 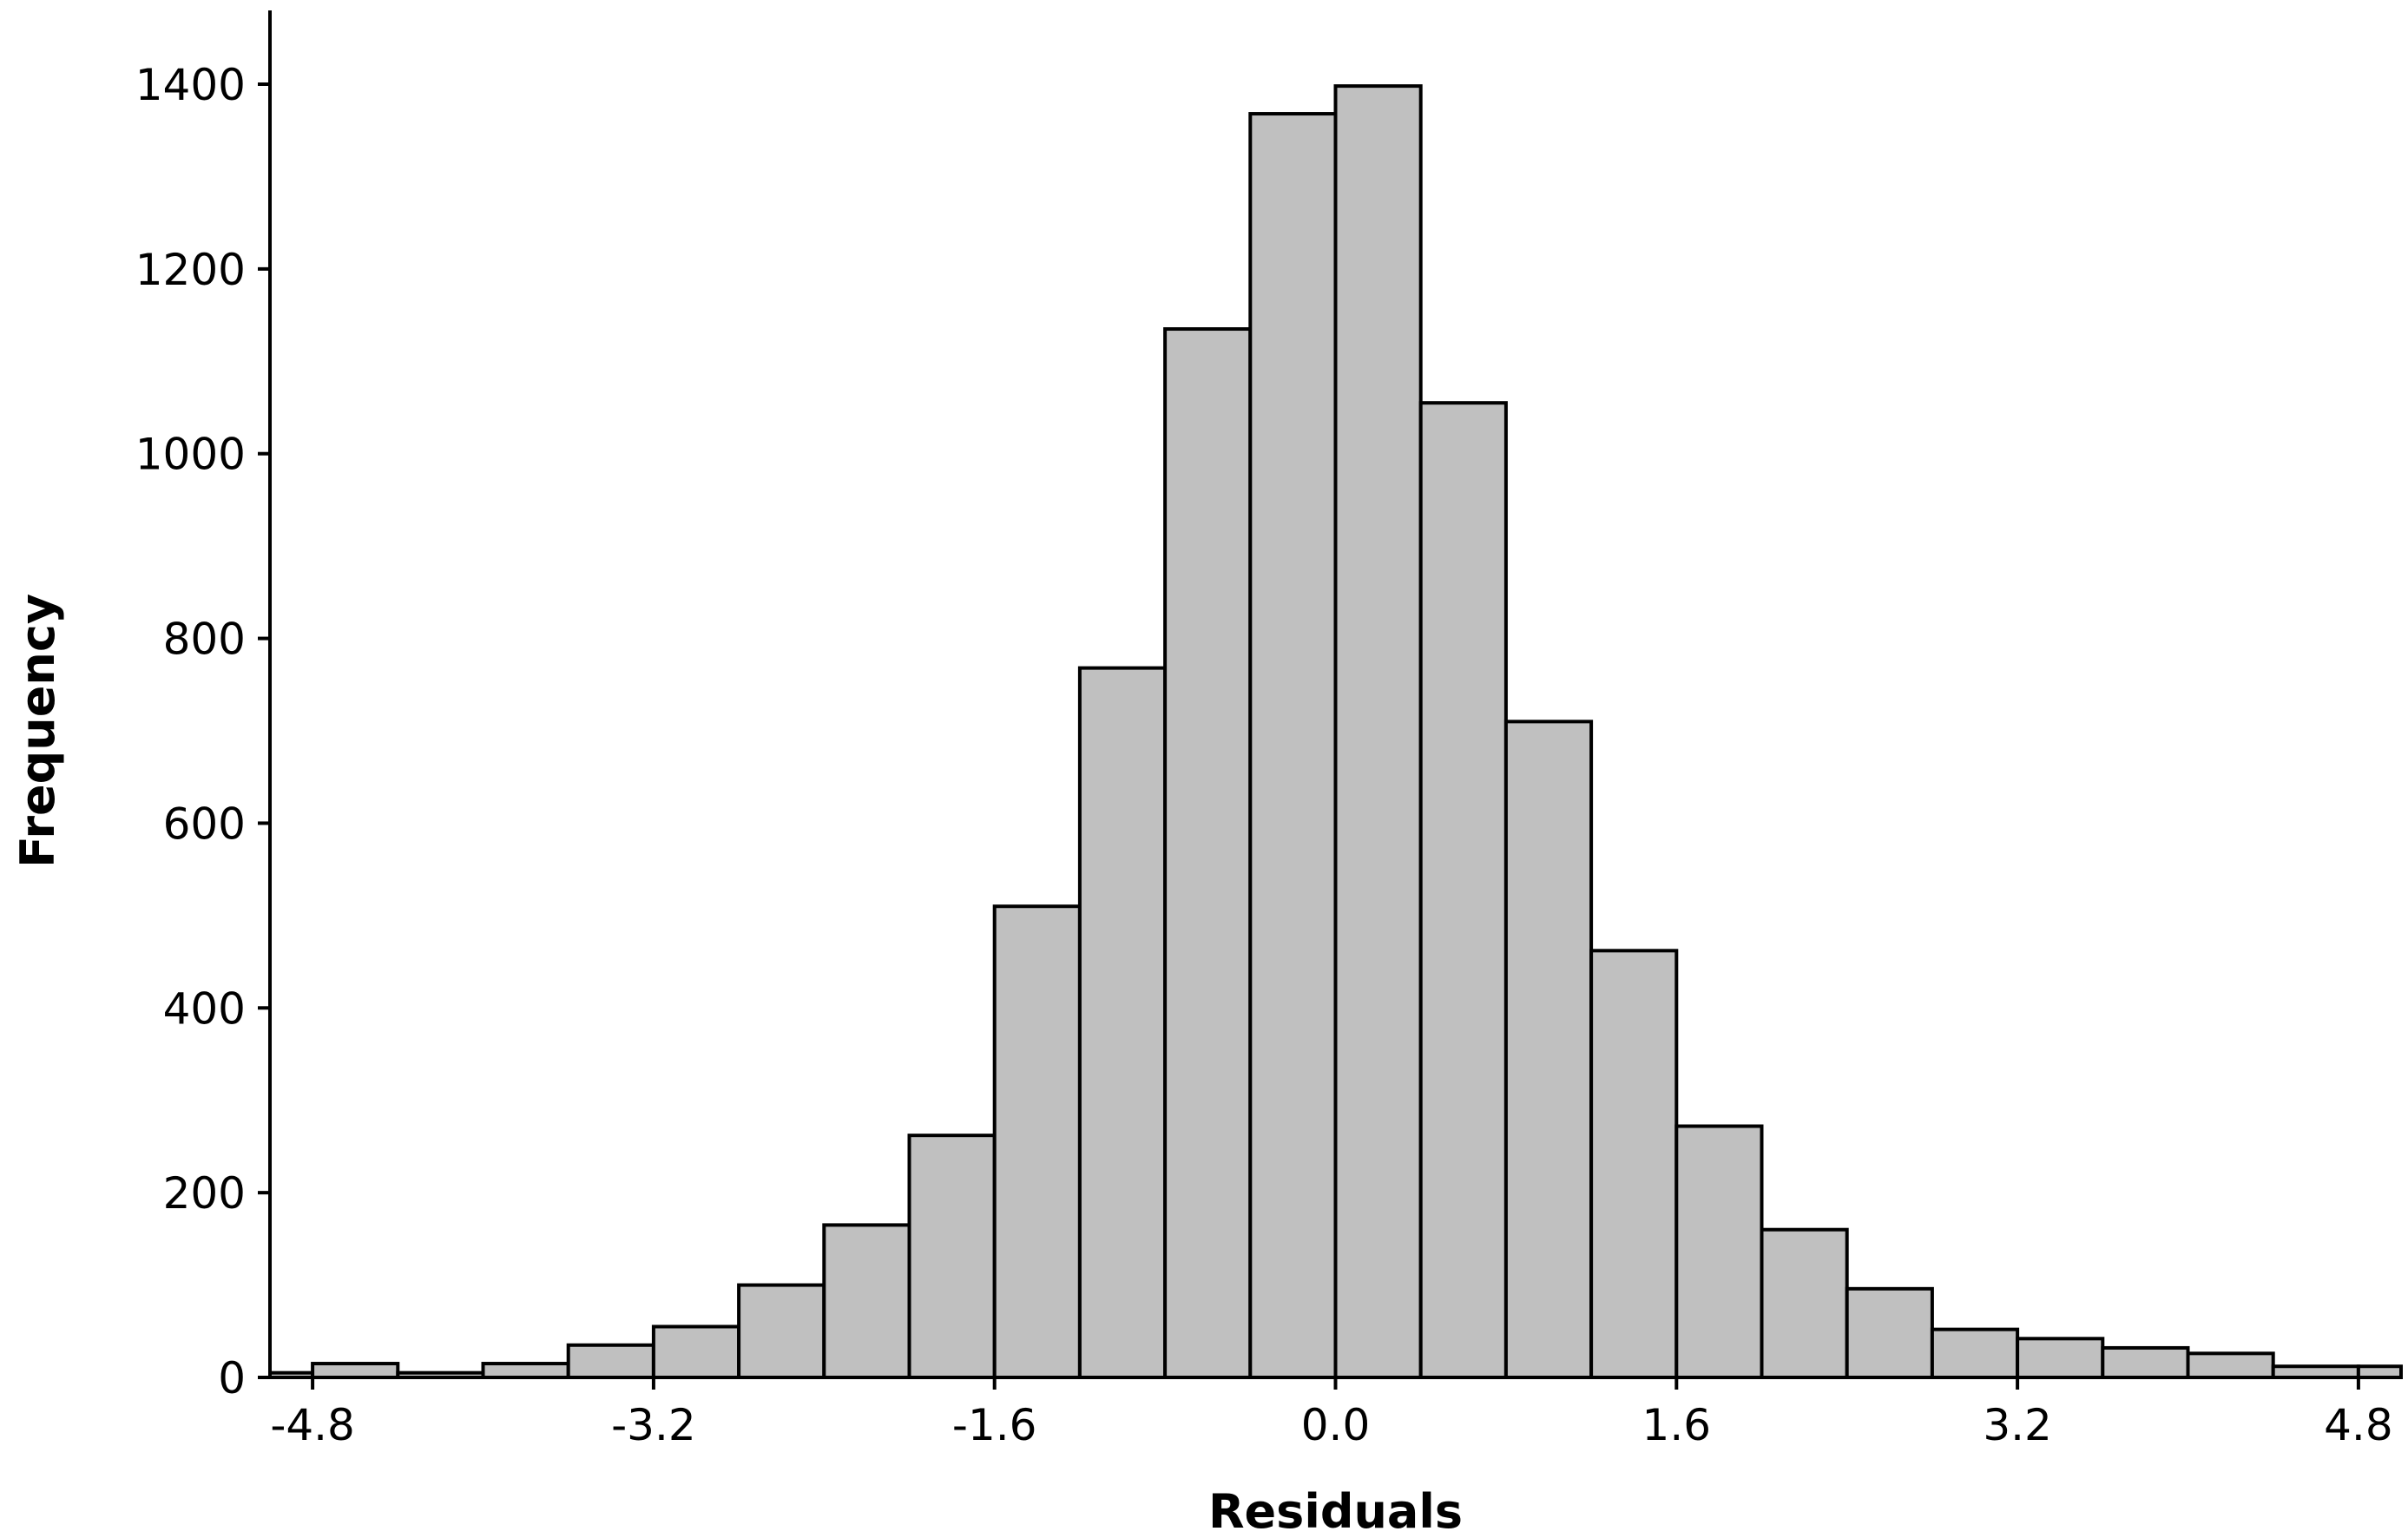 What do you see at coordinates (190, 85) in the screenshot?
I see `y-tick-label: 1400` at bounding box center [190, 85].